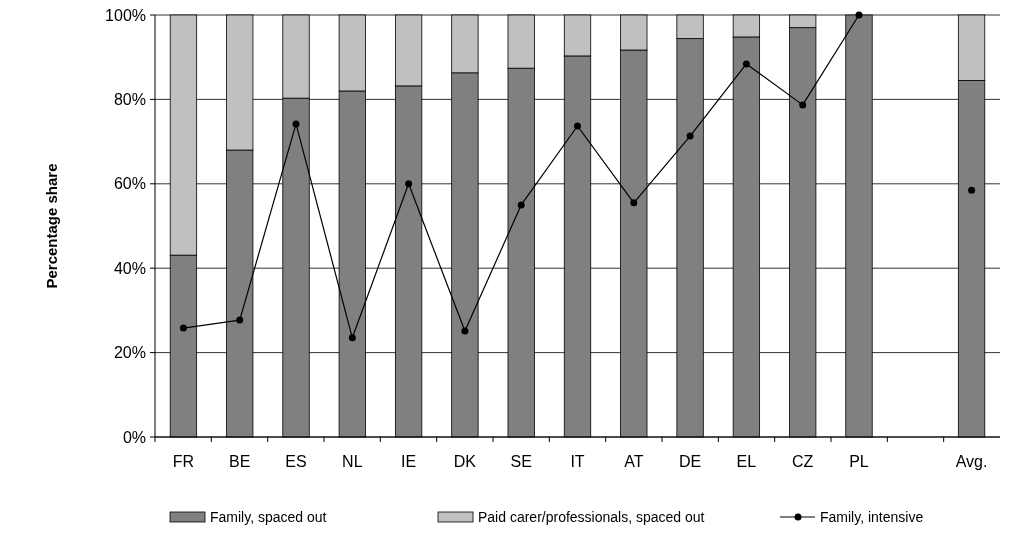 Image resolution: width=1011 pixels, height=540 pixels. Describe the element at coordinates (591, 517) in the screenshot. I see `legend-label: Paid carer/professionals, spaced out` at that location.